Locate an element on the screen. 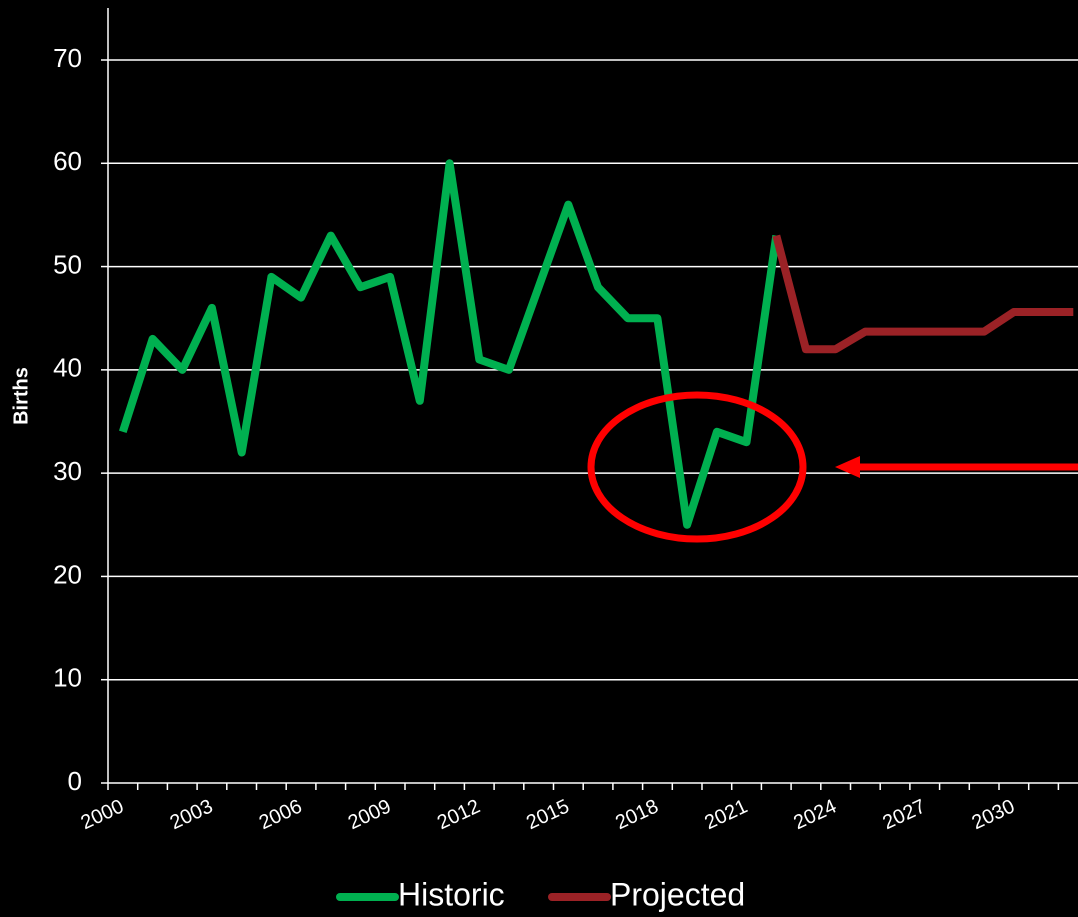 Image resolution: width=1078 pixels, height=917 pixels. annotation-circle is located at coordinates (697, 467).